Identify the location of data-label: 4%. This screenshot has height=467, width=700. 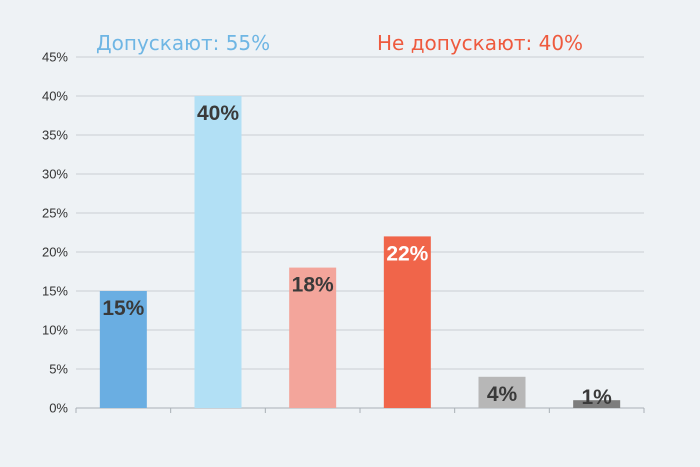
(502, 394).